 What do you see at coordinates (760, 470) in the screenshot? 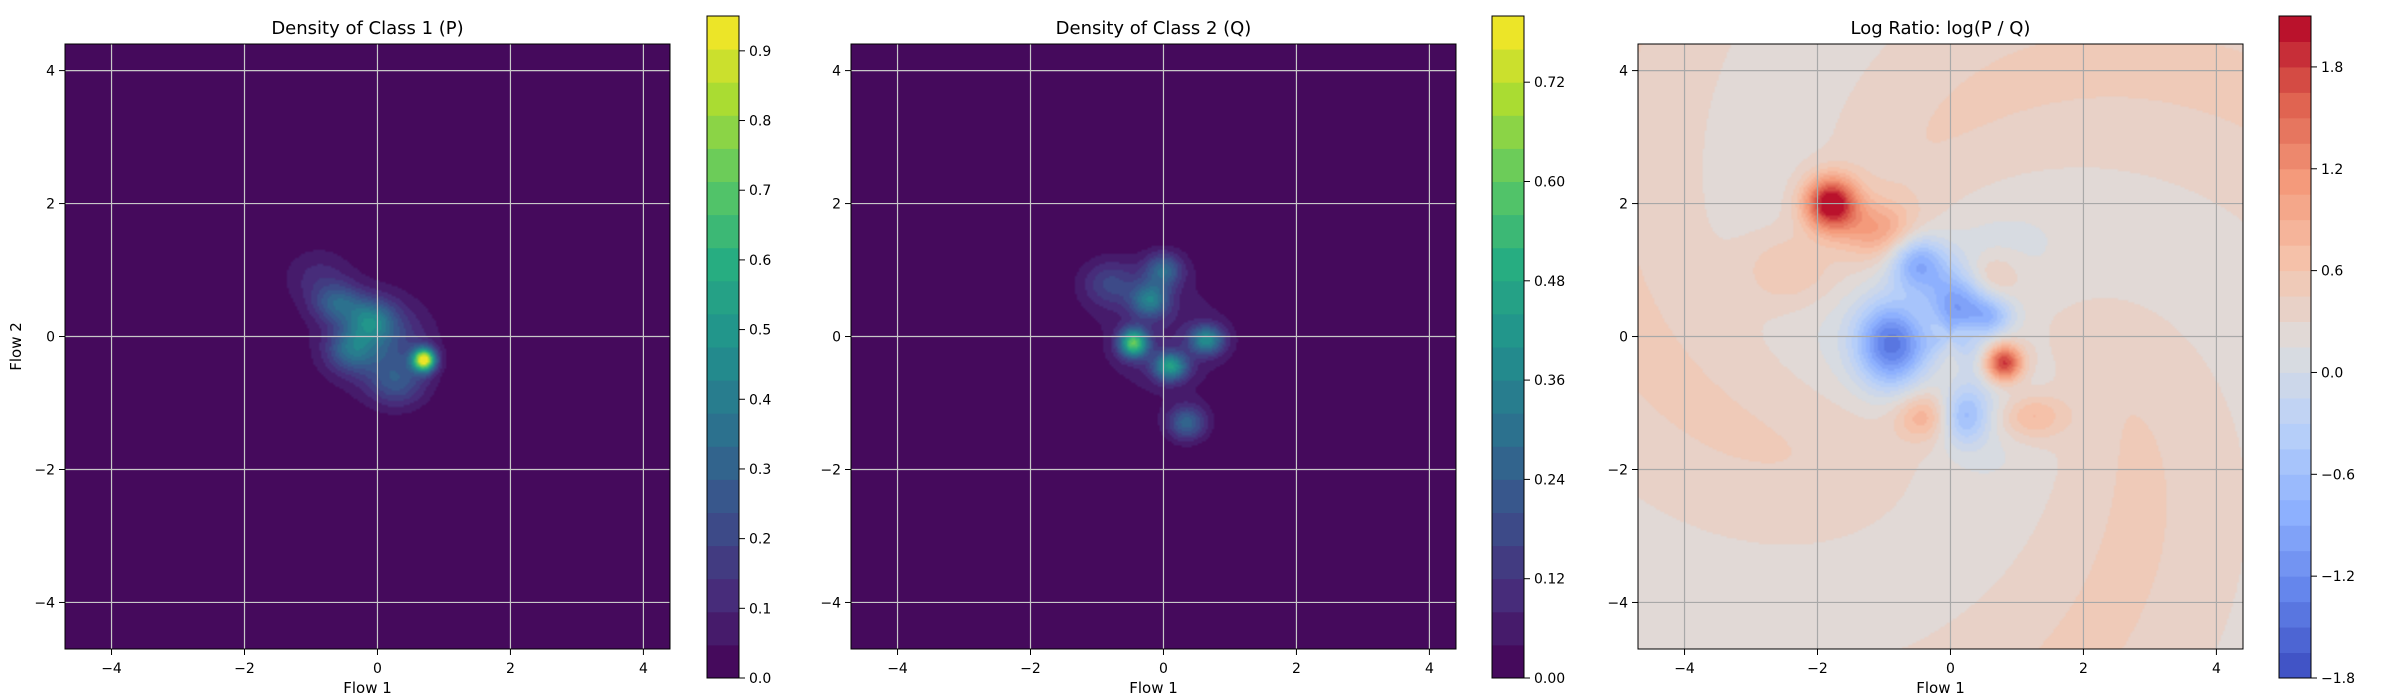
I see `colorbar-tick-label: 0.3` at bounding box center [760, 470].